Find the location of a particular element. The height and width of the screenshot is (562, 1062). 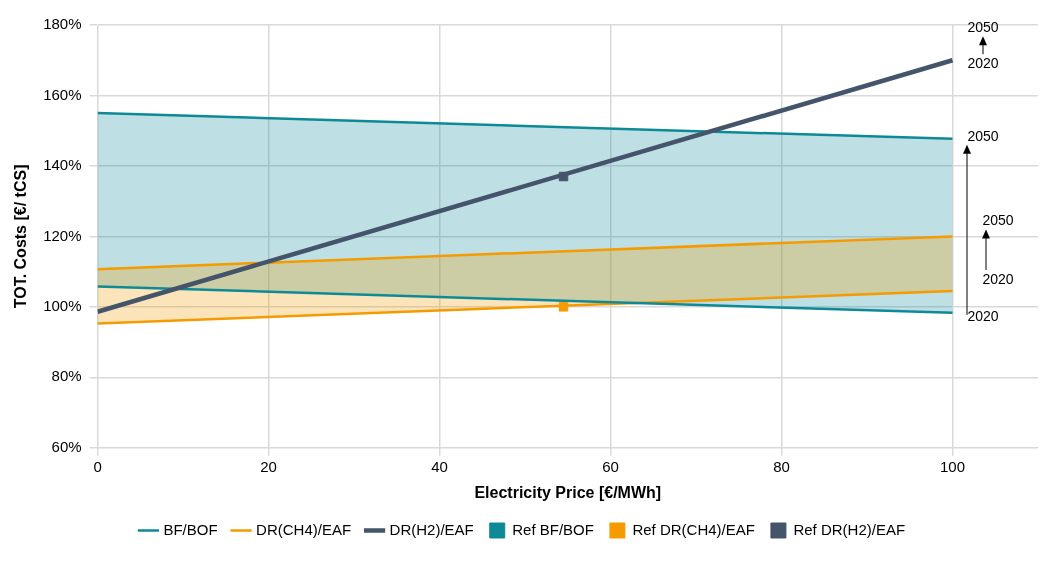

y-axis-title: TOT. Costs [€/ tCS] is located at coordinates (21, 236).